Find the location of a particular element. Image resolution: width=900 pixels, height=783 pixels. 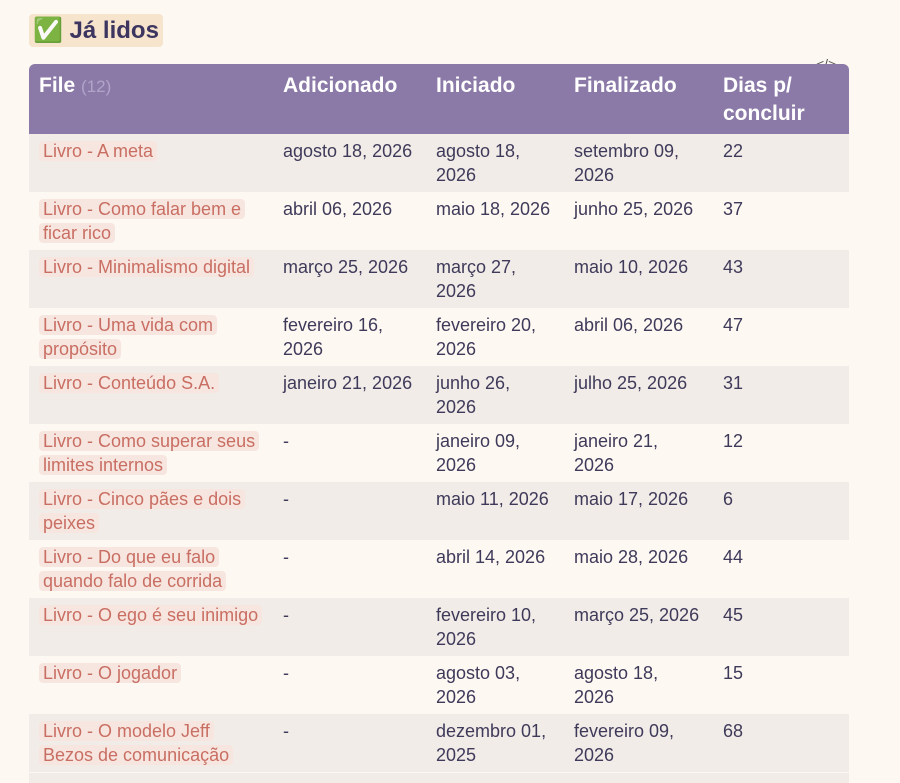

table-cell: fevereiro 09, 2026 is located at coordinates (638, 743).